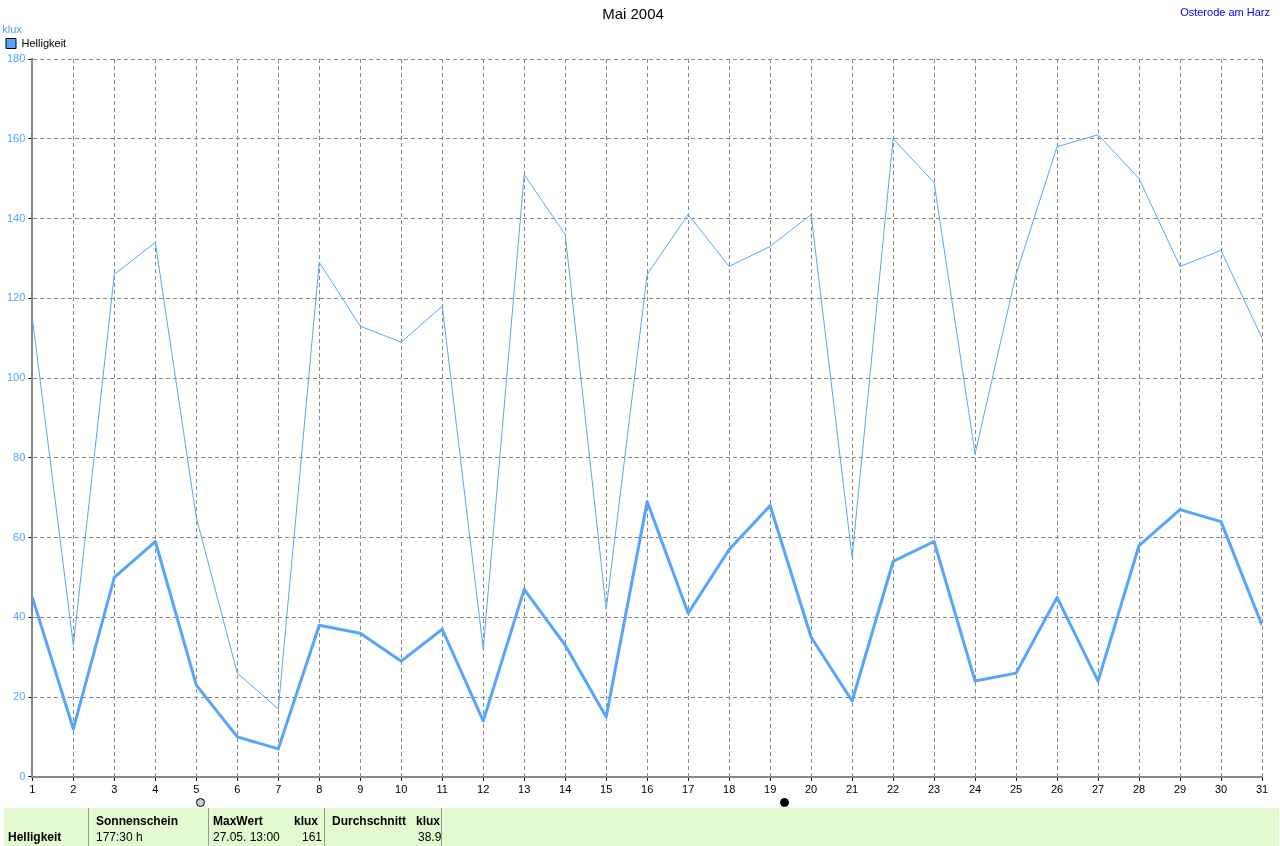 Image resolution: width=1280 pixels, height=846 pixels. I want to click on x-tick-label: 18, so click(729, 789).